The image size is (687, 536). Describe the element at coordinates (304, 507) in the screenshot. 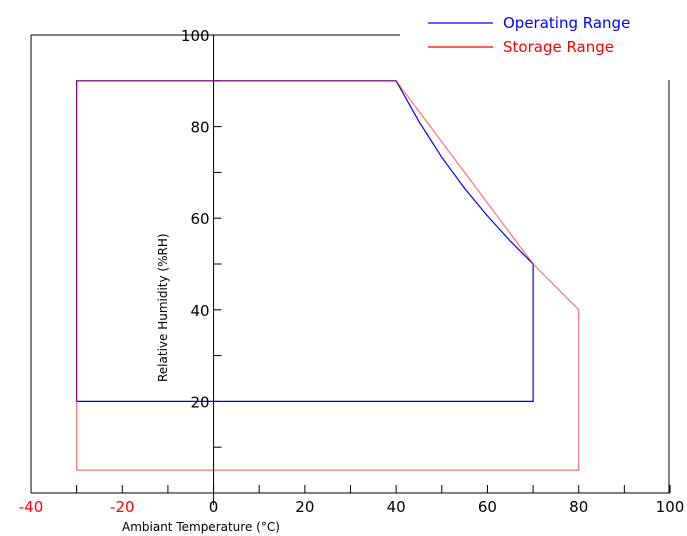

I see `x-tick-label: 20` at that location.